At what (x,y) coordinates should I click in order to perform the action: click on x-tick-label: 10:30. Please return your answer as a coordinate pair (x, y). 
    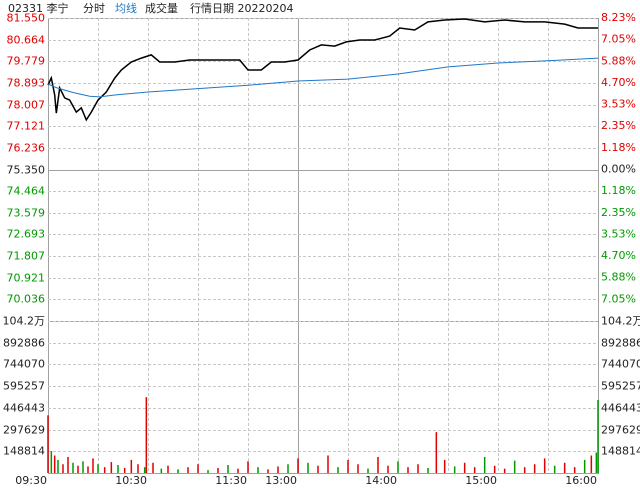
    Looking at the image, I should click on (131, 480).